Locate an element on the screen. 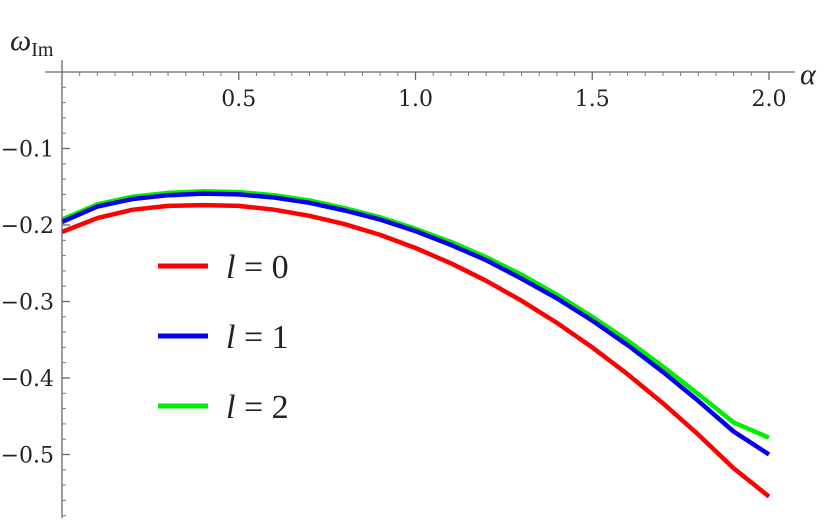 The height and width of the screenshot is (521, 830). legend-label: l = 0 is located at coordinates (257, 267).